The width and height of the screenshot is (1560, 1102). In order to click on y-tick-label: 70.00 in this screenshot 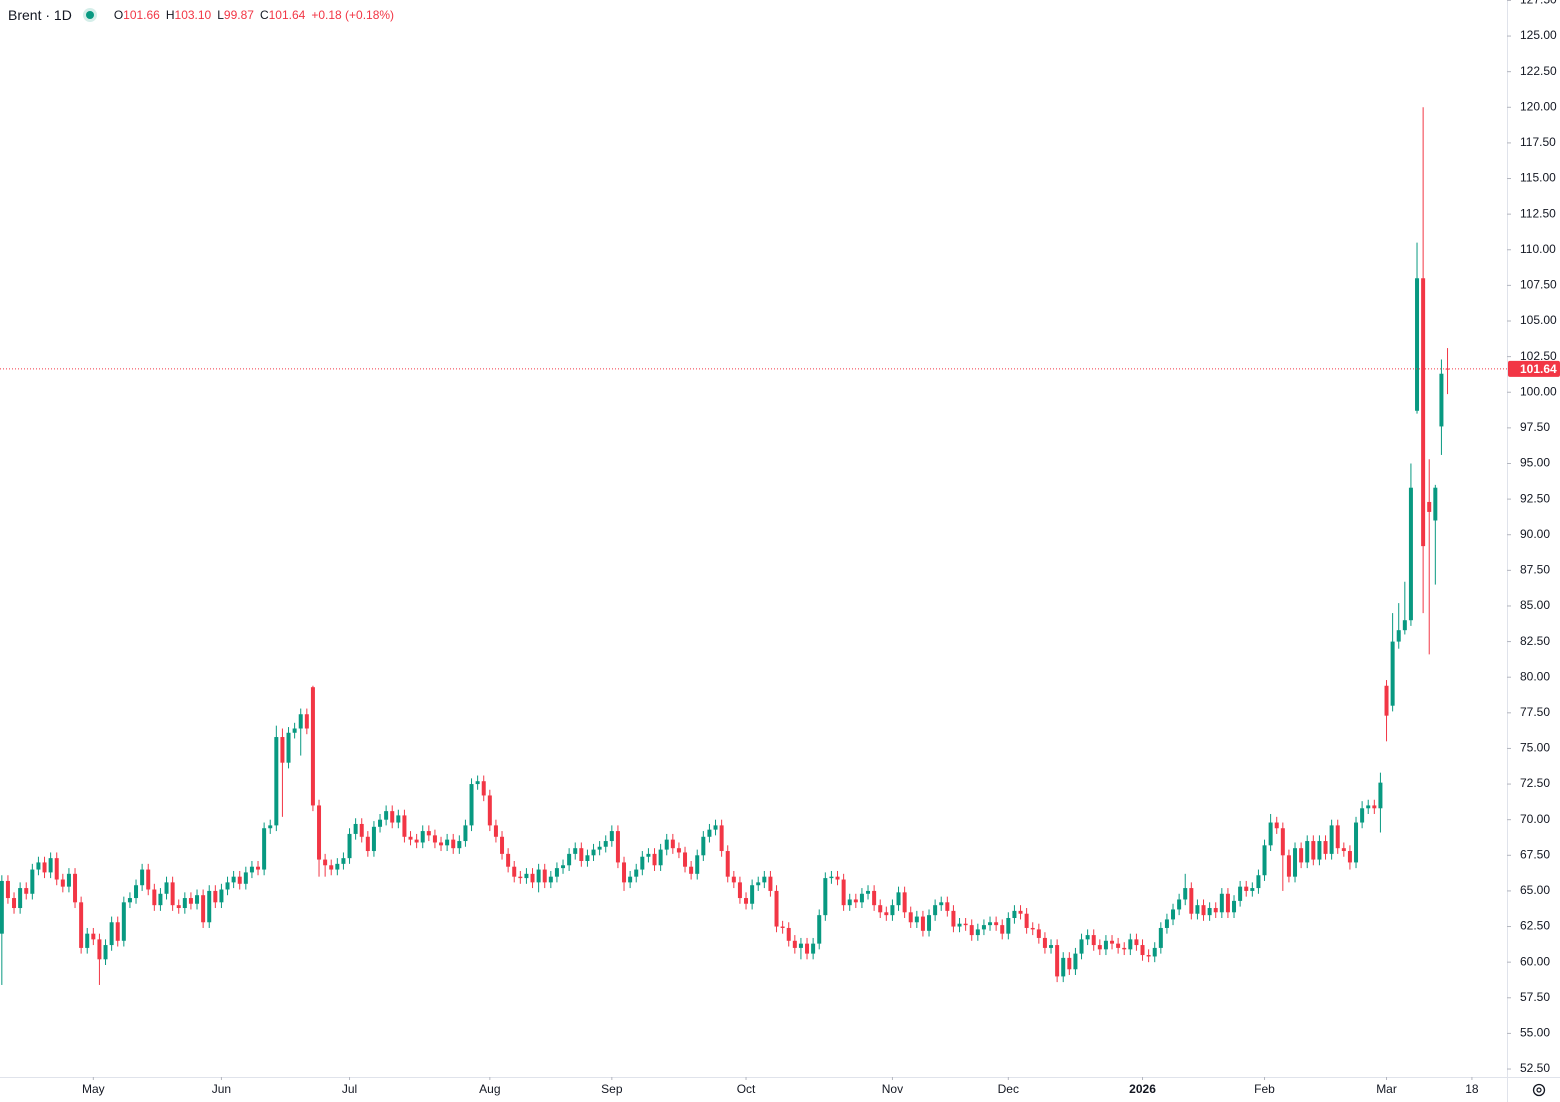, I will do `click(1535, 819)`.